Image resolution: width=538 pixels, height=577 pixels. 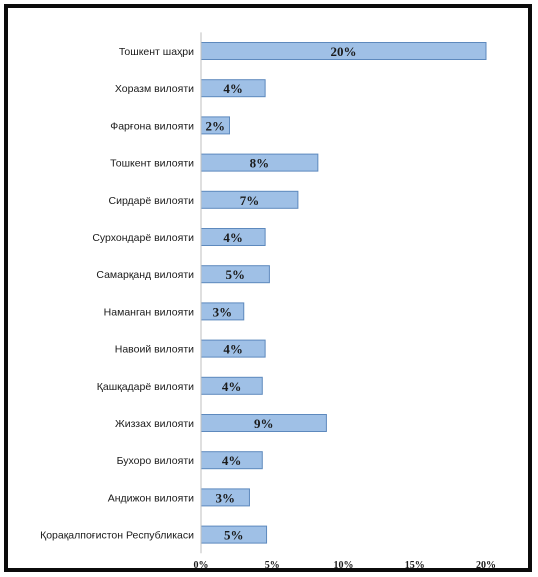 What do you see at coordinates (272, 564) in the screenshot?
I see `x-tick-label: 5%` at bounding box center [272, 564].